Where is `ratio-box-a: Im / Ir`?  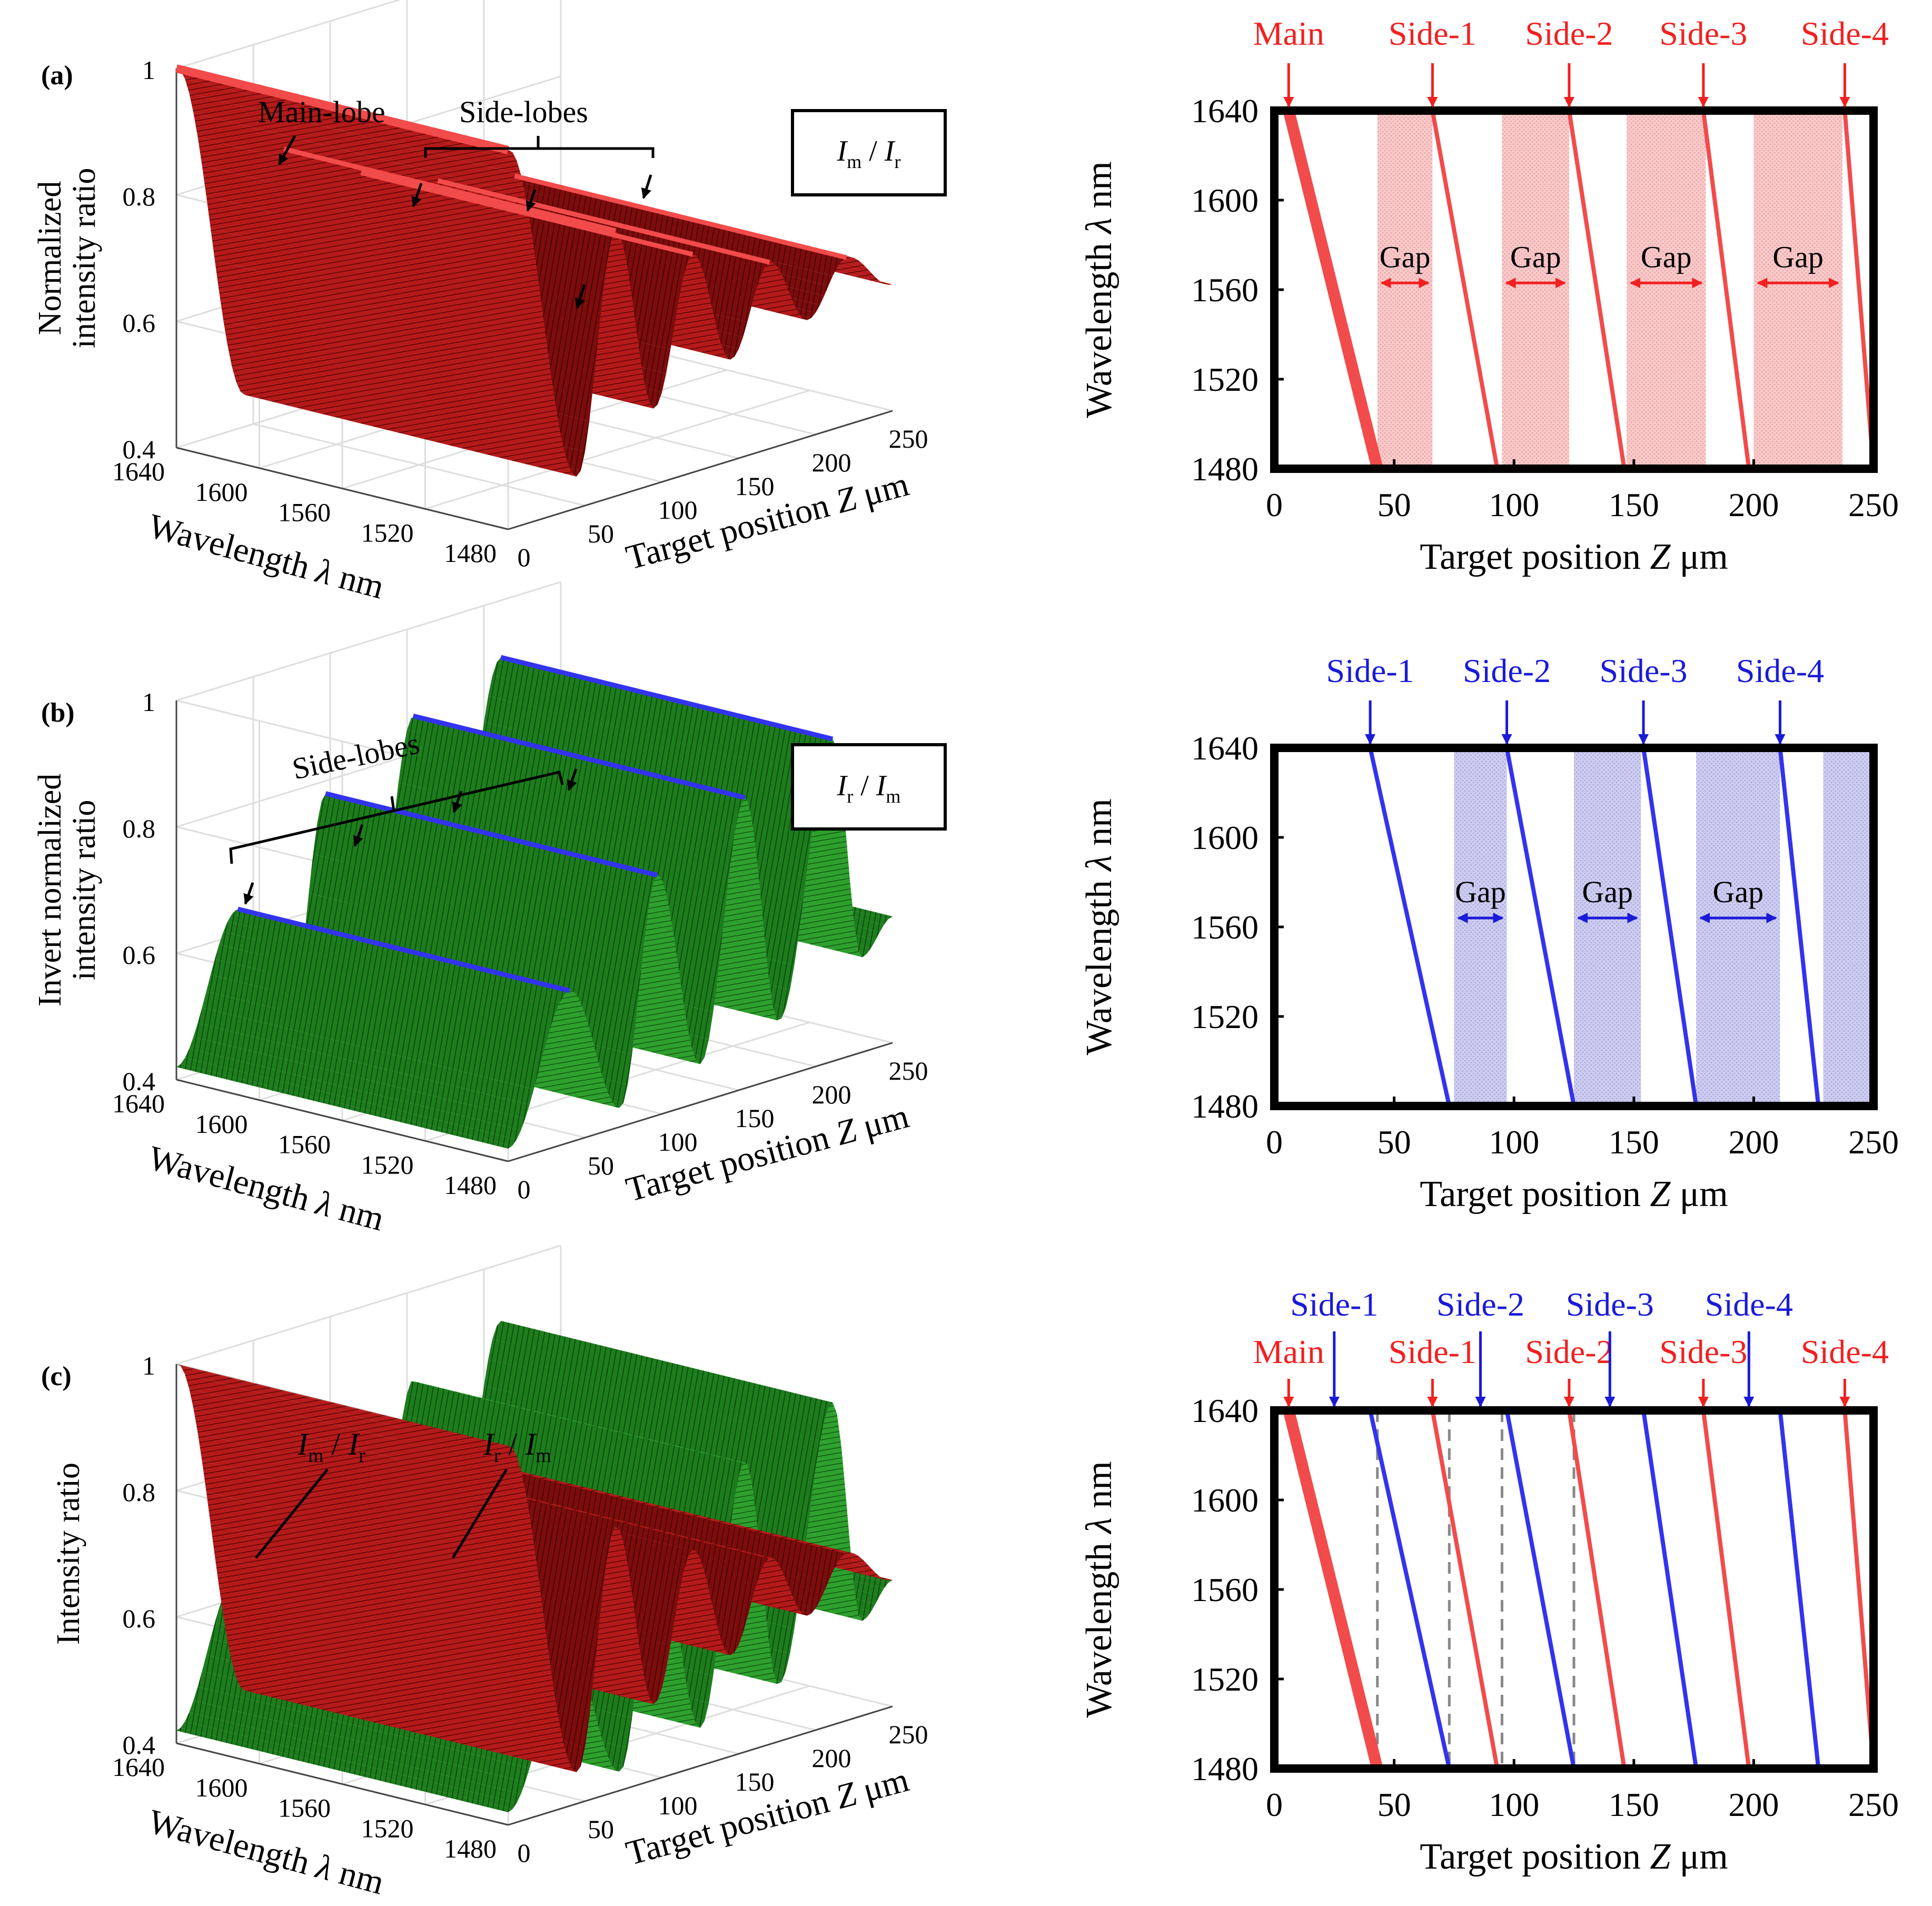 ratio-box-a: Im / Ir is located at coordinates (869, 152).